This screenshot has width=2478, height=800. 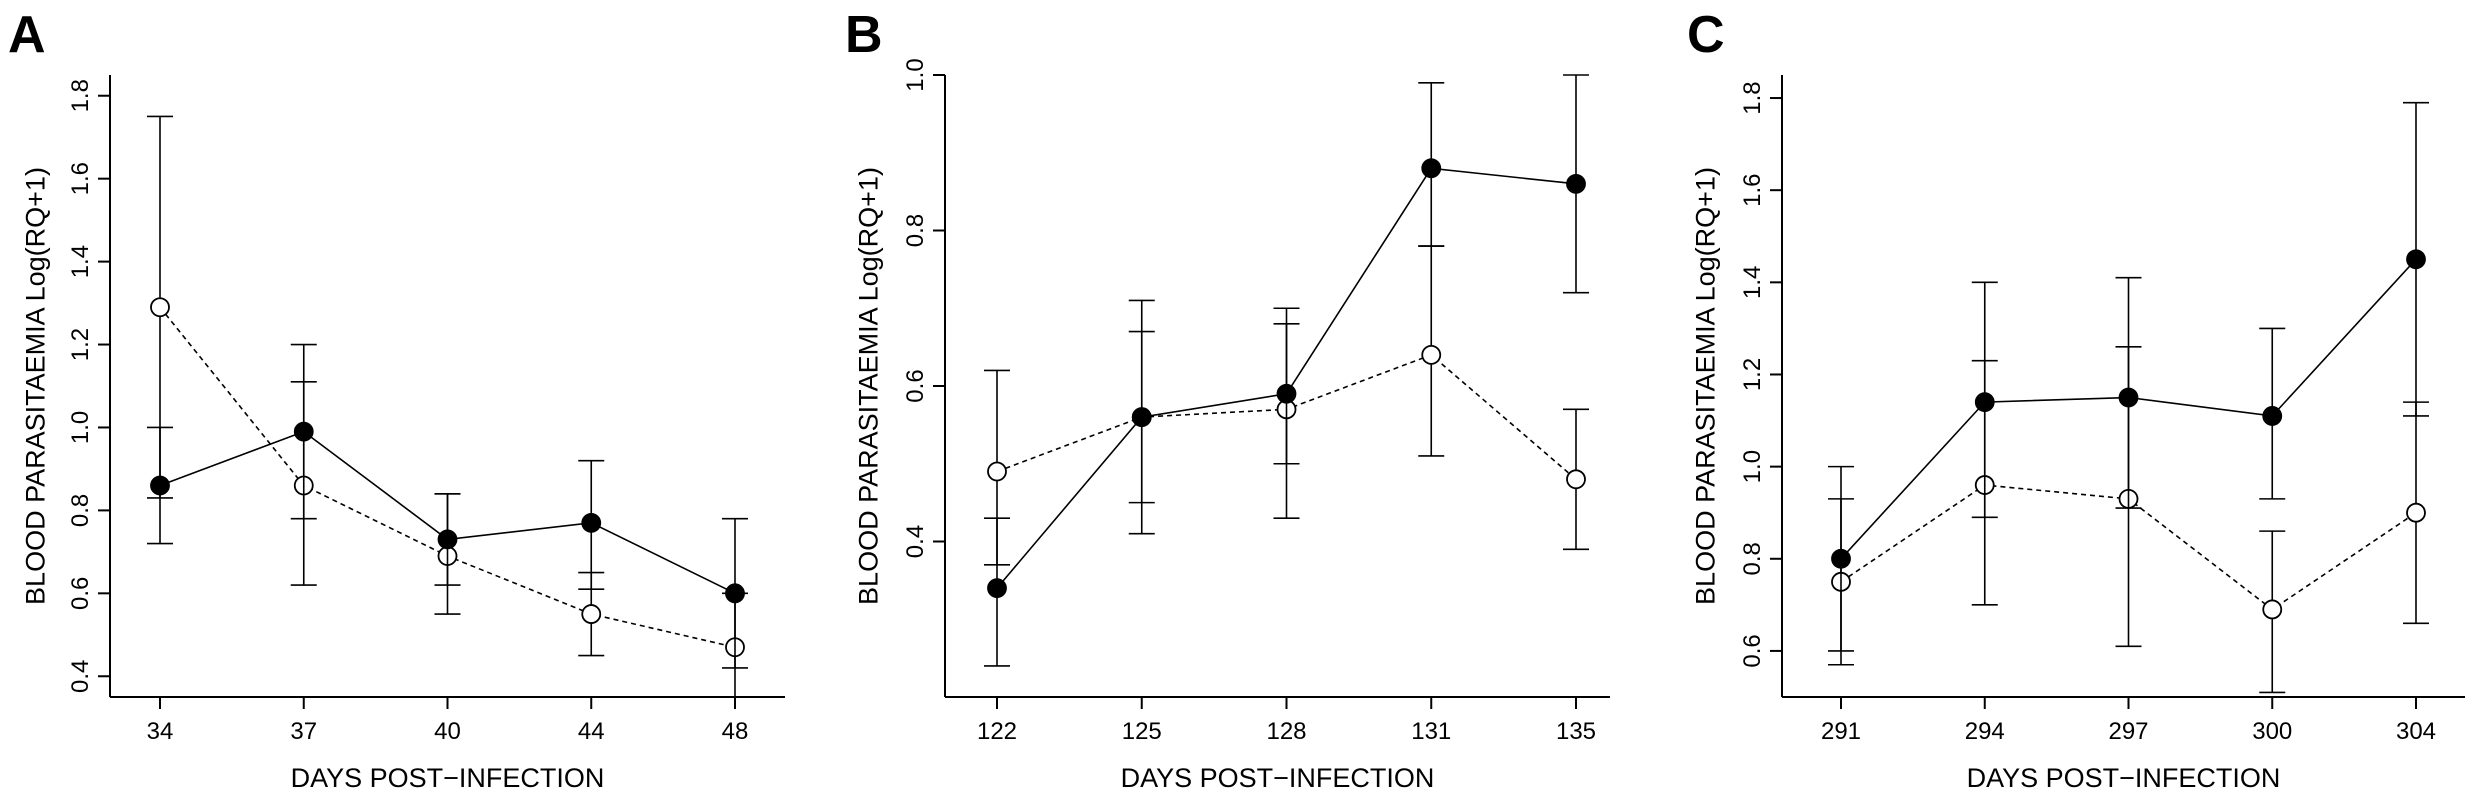 I want to click on panel-letter: B, so click(x=864, y=35).